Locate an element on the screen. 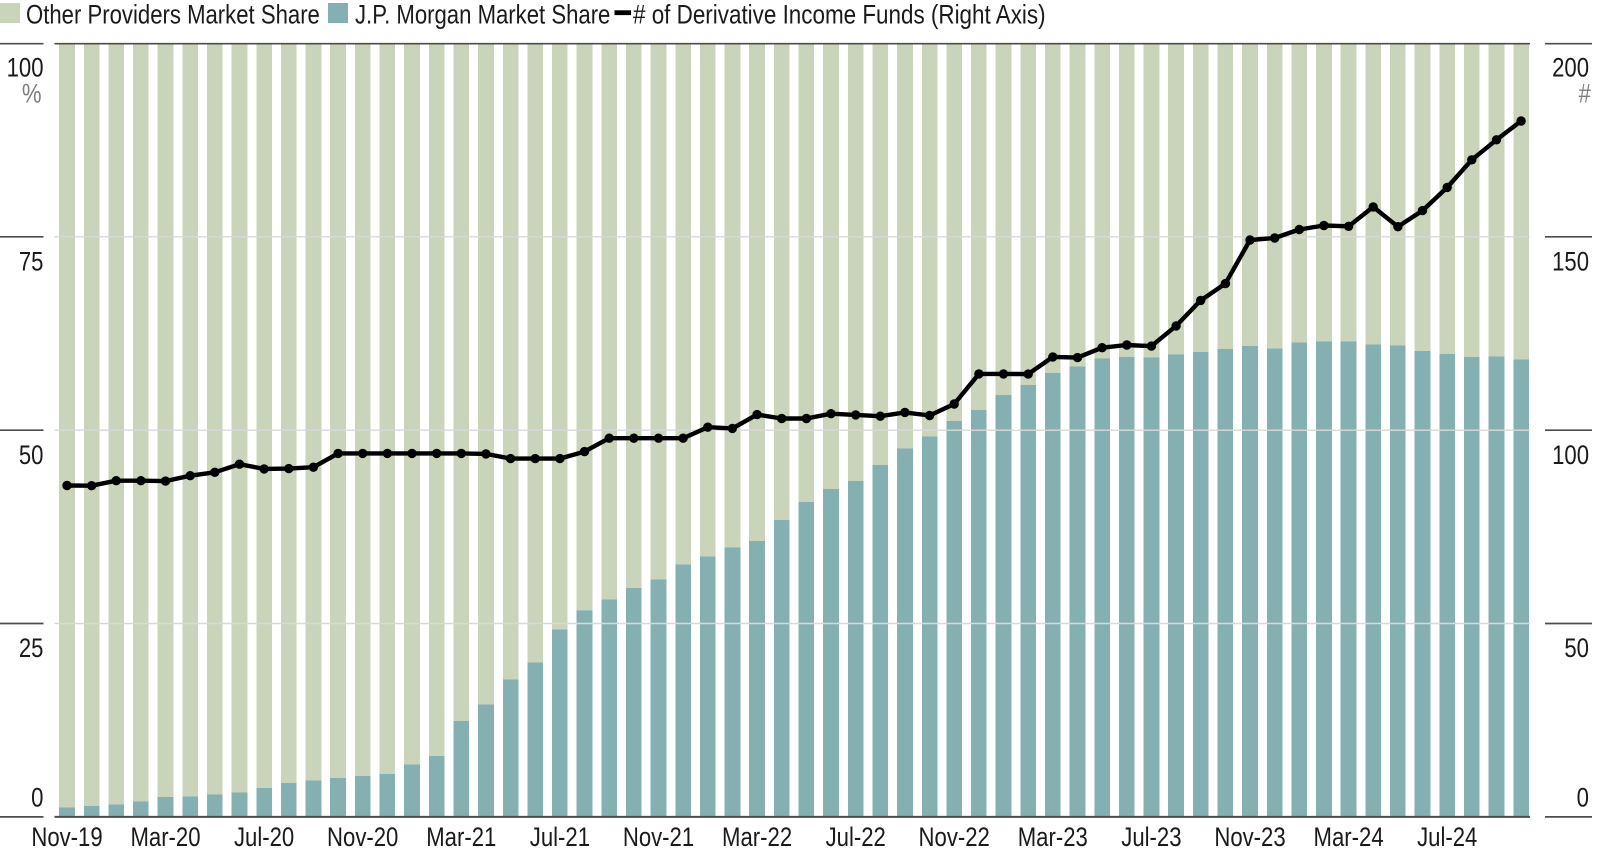 The image size is (1600, 853). svg-text: Jul-20 is located at coordinates (264, 838).